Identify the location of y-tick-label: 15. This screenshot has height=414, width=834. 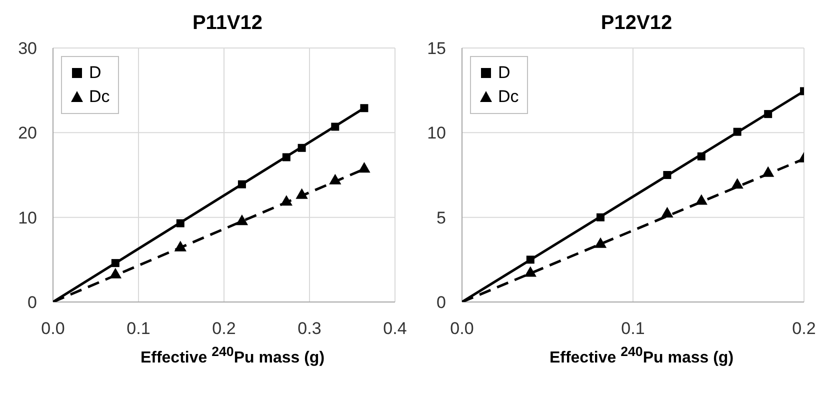
(436, 48).